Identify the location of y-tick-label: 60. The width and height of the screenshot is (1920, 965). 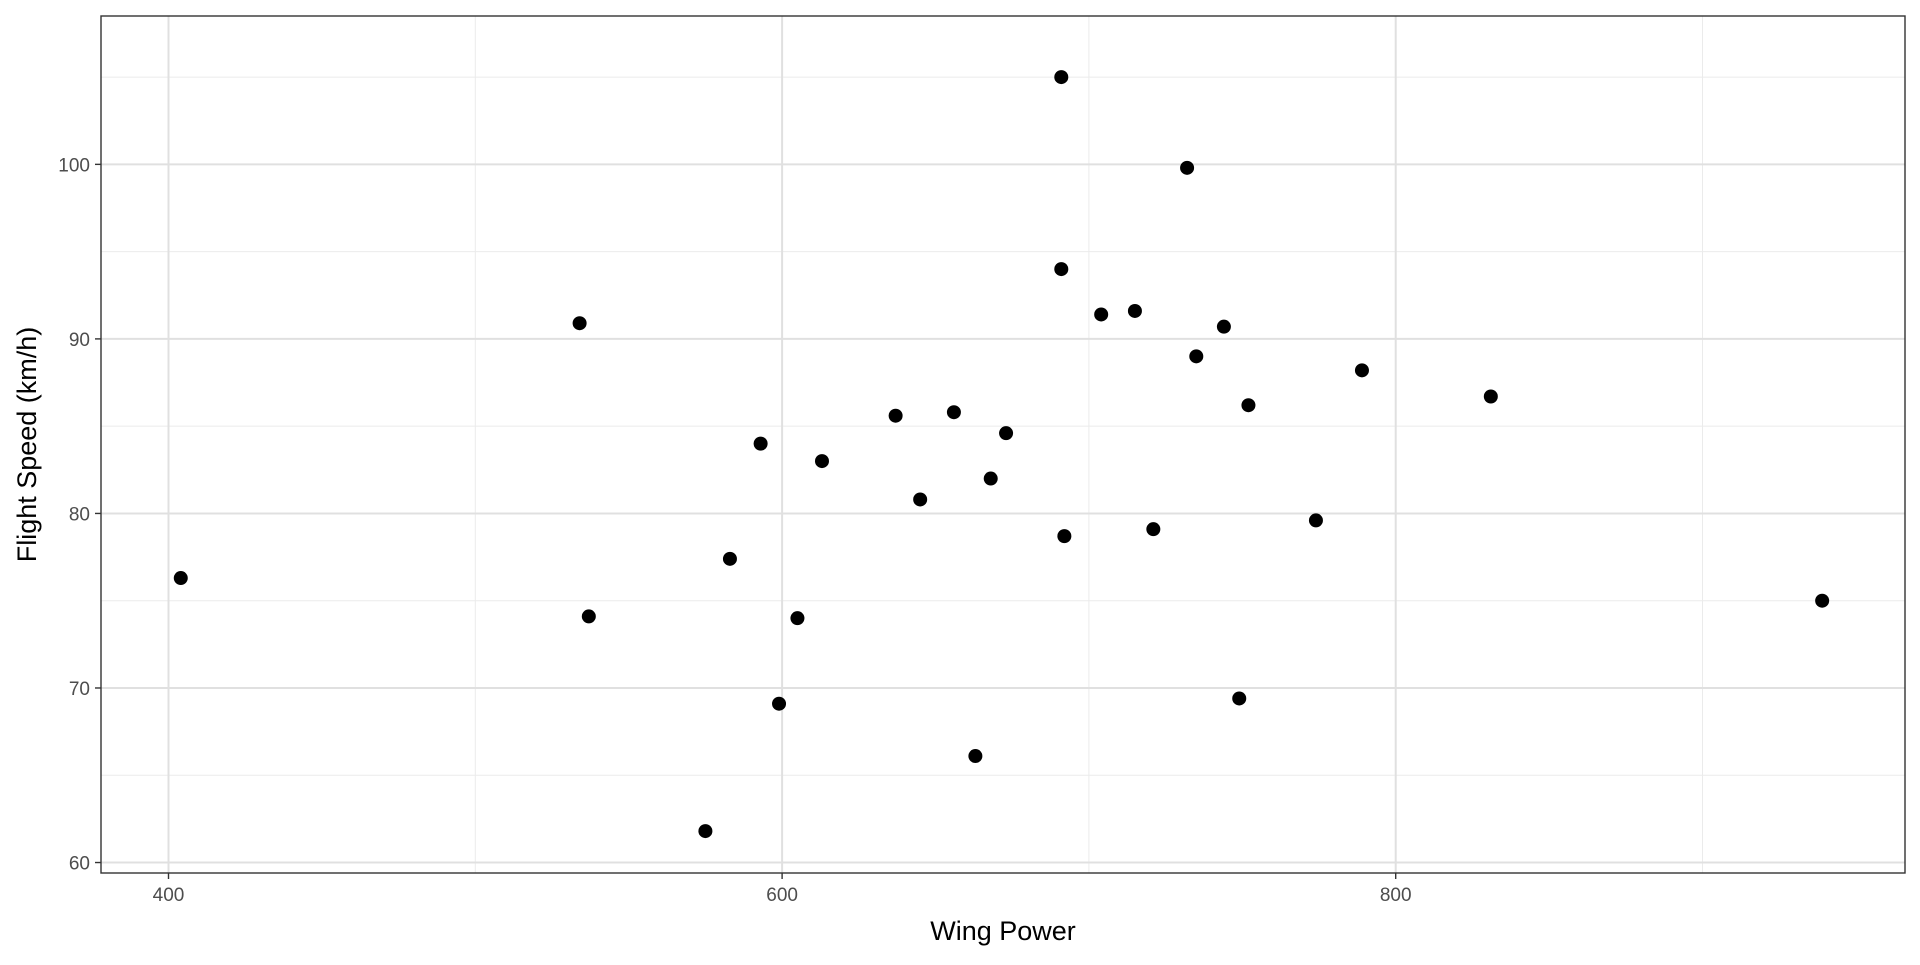
(79, 864).